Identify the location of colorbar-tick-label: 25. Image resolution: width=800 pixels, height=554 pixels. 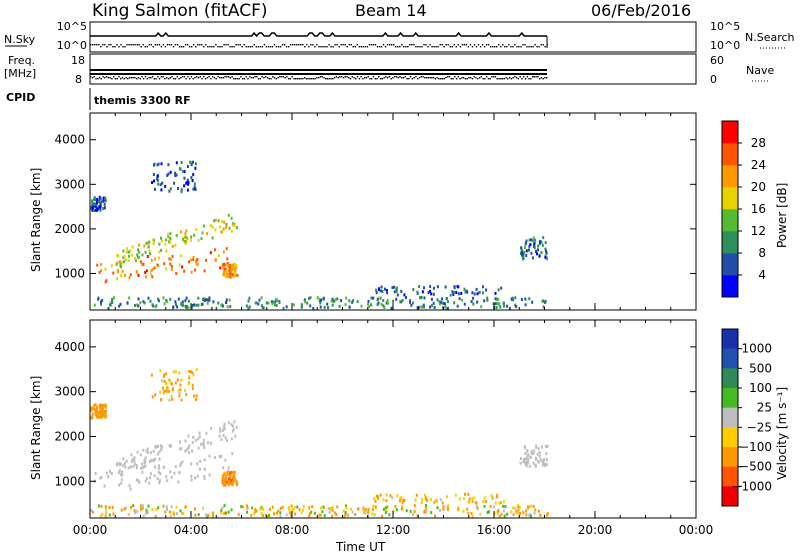
(764, 408).